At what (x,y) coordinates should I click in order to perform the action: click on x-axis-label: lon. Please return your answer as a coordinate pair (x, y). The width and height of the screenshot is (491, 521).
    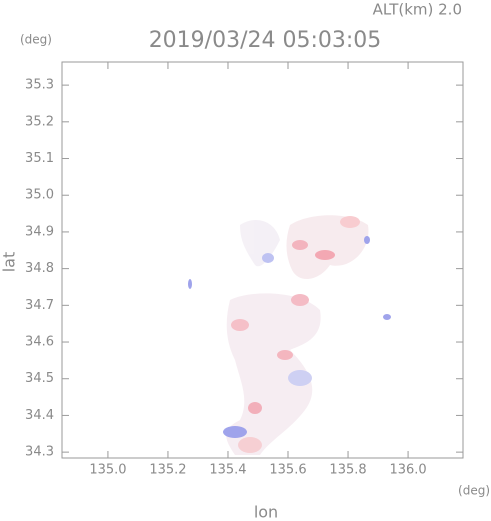
    Looking at the image, I should click on (266, 512).